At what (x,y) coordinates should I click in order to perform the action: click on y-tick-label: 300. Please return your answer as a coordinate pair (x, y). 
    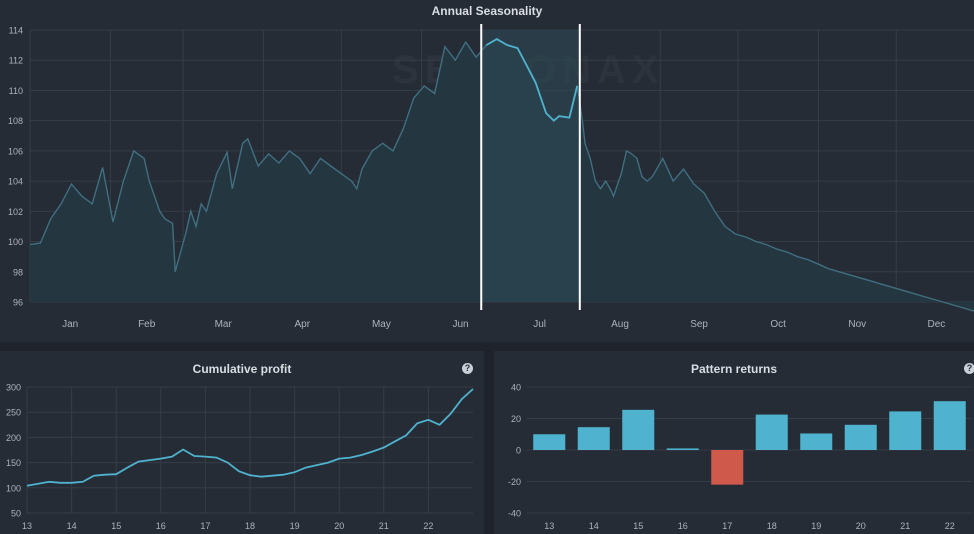
    Looking at the image, I should click on (13, 388).